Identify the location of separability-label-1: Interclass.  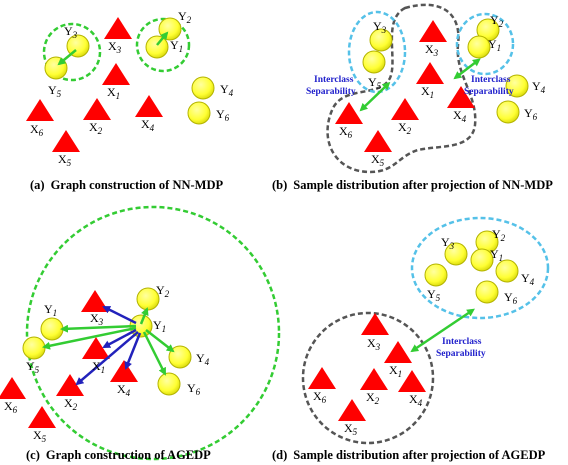
(462, 342).